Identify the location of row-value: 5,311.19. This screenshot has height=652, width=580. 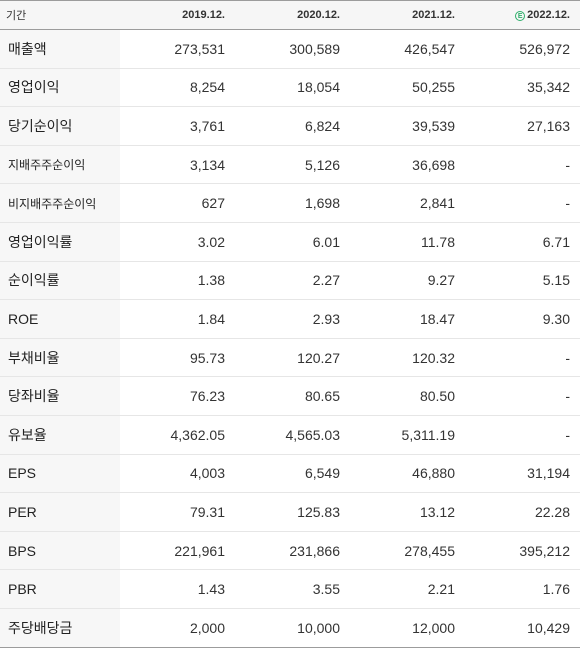
(407, 435).